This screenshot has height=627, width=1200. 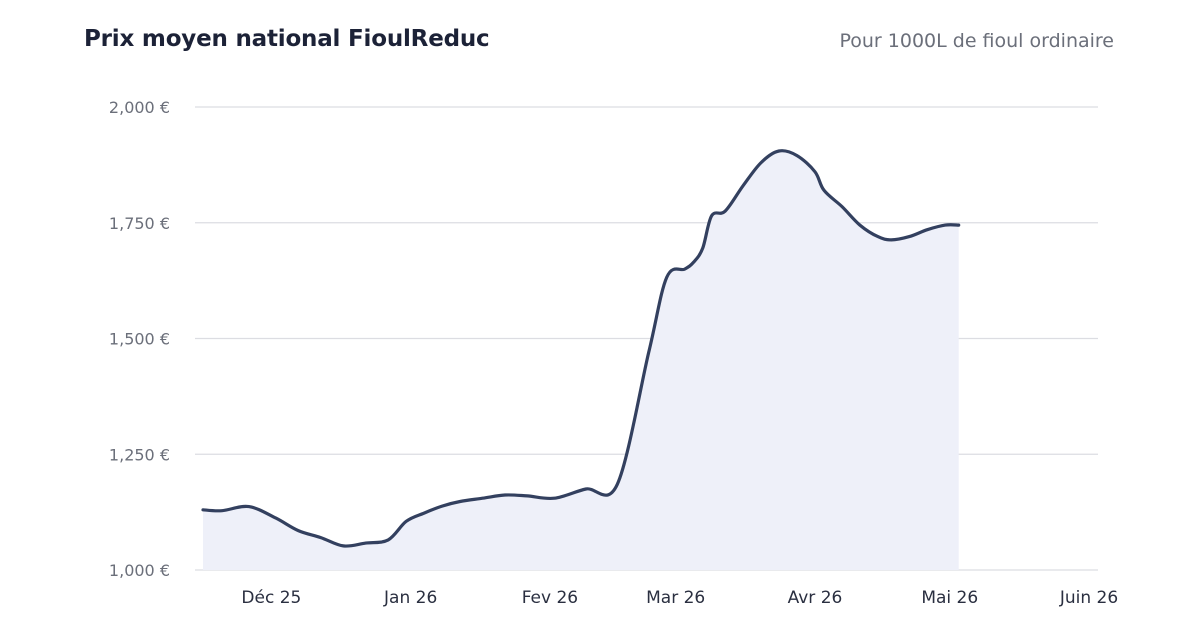 What do you see at coordinates (815, 598) in the screenshot?
I see `x-tick-label: Avr 26` at bounding box center [815, 598].